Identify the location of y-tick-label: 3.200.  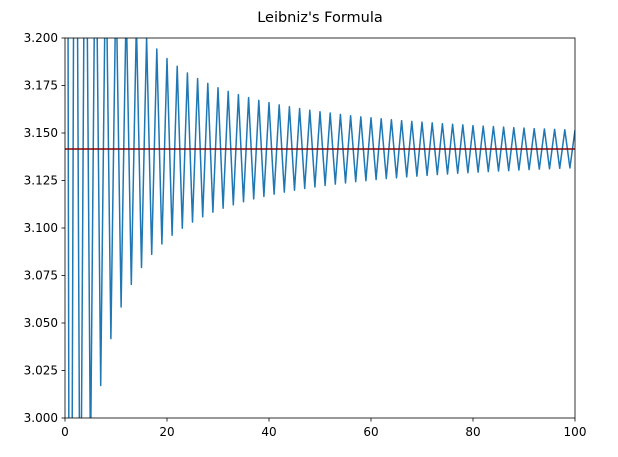
(41, 38).